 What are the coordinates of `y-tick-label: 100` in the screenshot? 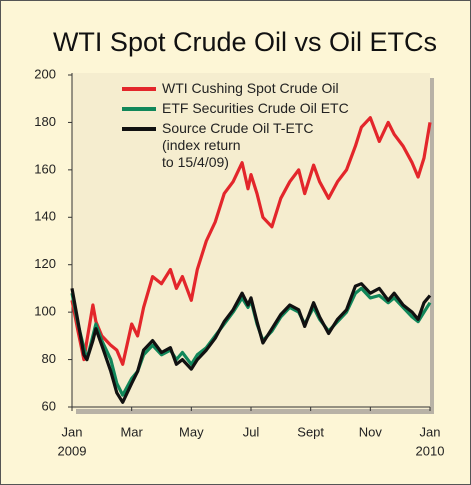 It's located at (45, 311).